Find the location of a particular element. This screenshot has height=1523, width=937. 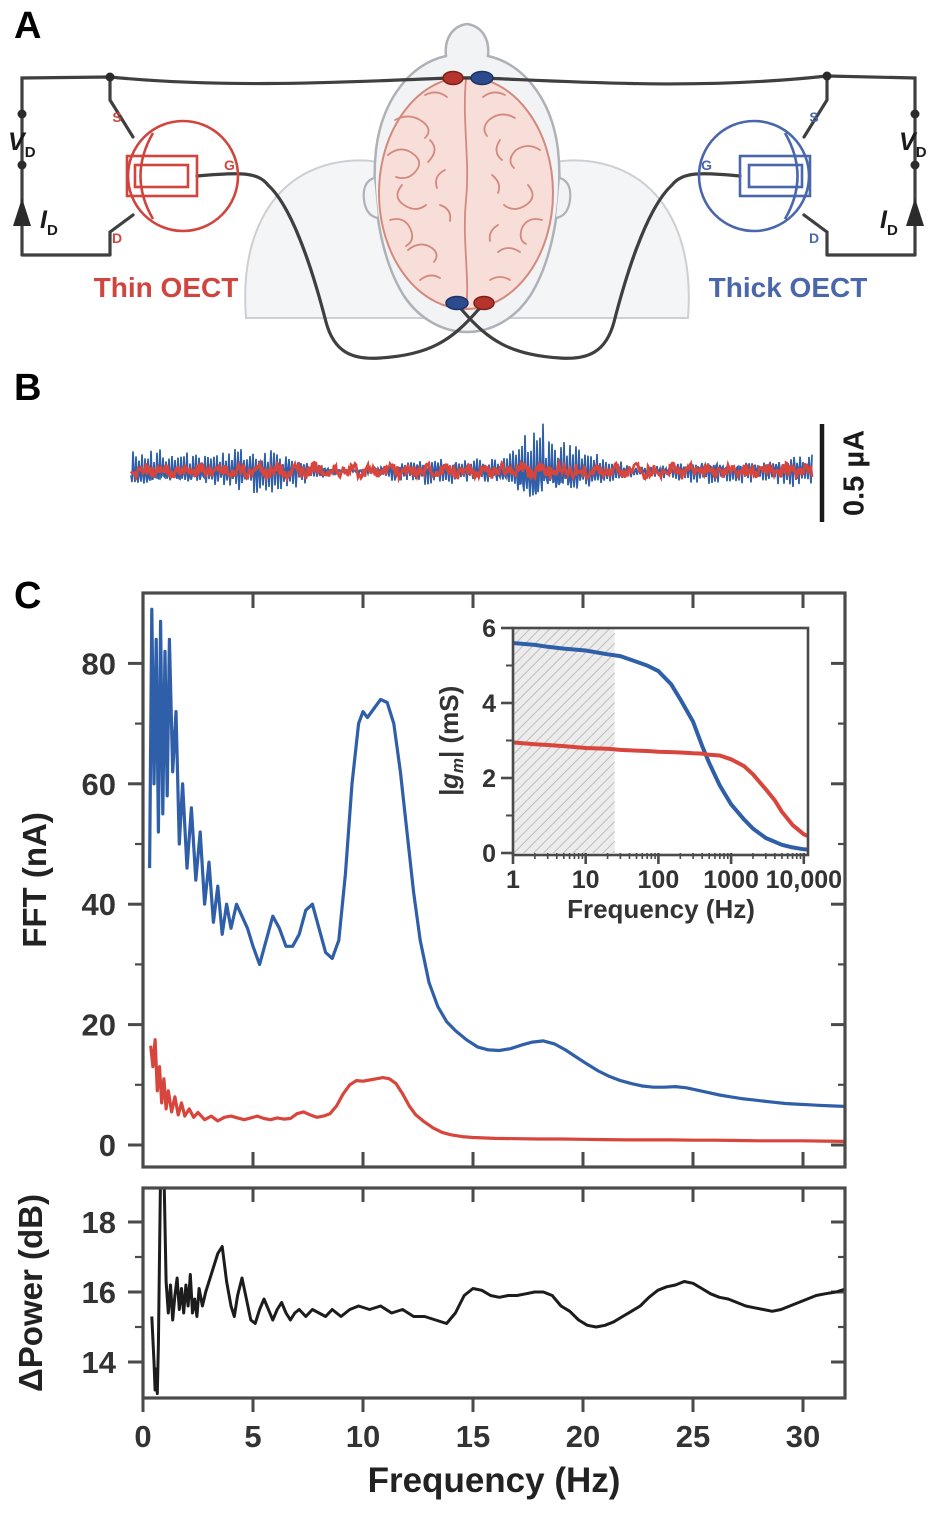

right-current-arrow is located at coordinates (915, 212).